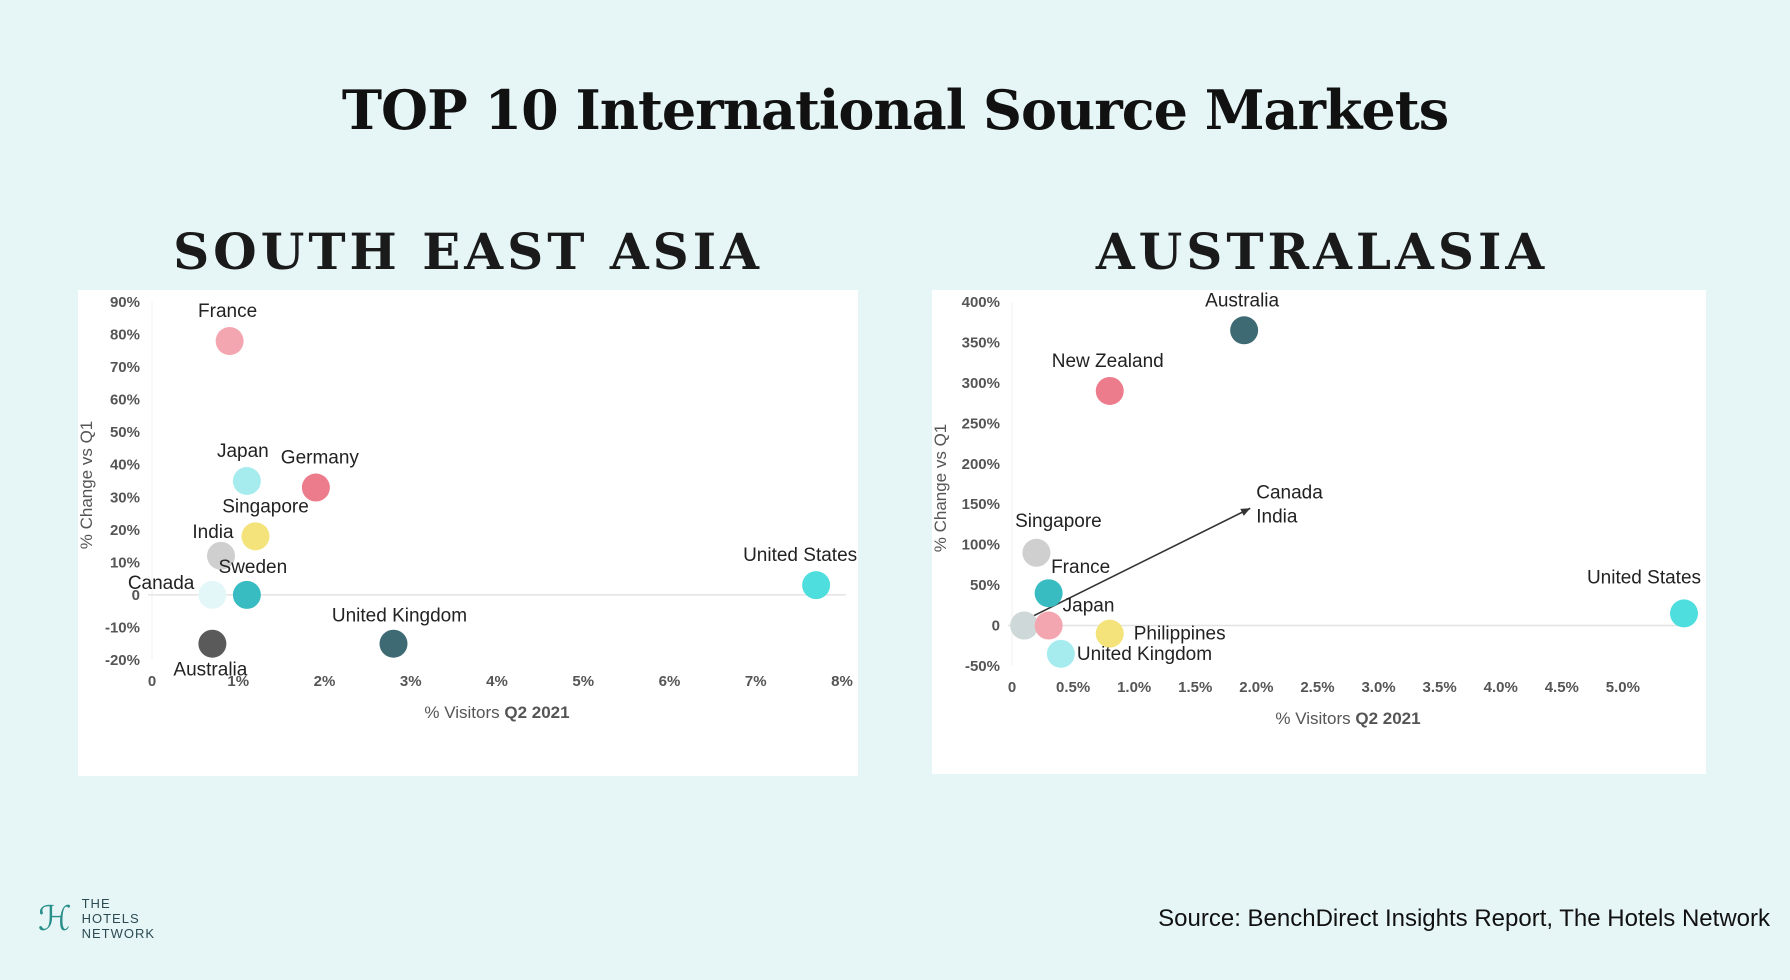 The width and height of the screenshot is (1790, 980). What do you see at coordinates (118, 933) in the screenshot?
I see `logo-line-3: NETWORK` at bounding box center [118, 933].